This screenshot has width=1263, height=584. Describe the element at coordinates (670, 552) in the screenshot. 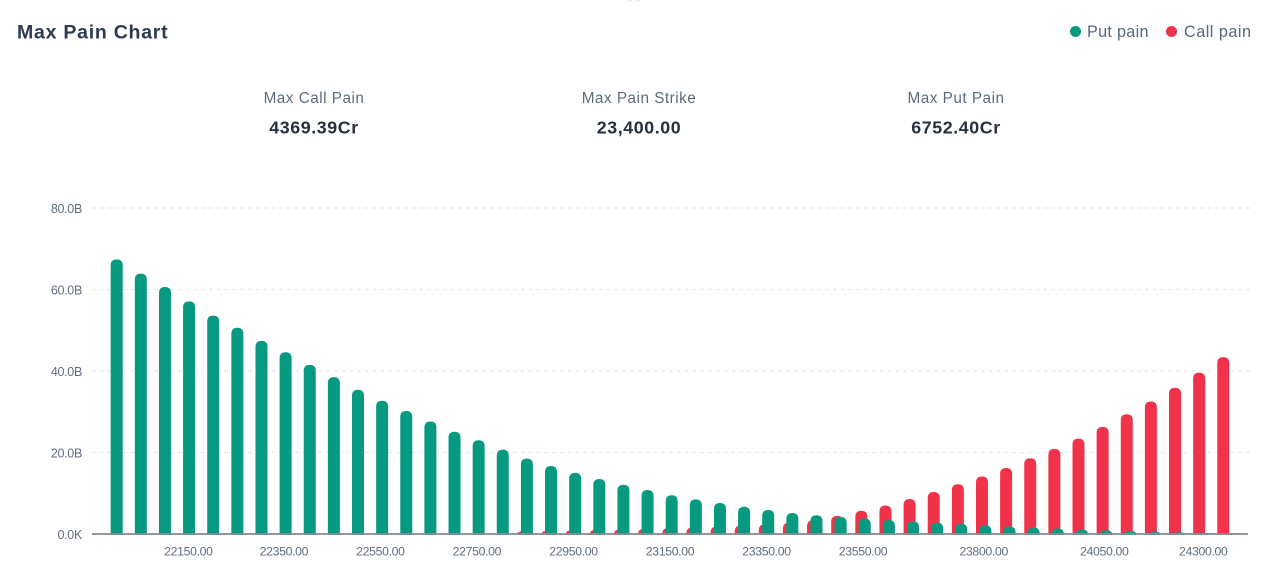

I see `svg-text: 23150.00` at that location.